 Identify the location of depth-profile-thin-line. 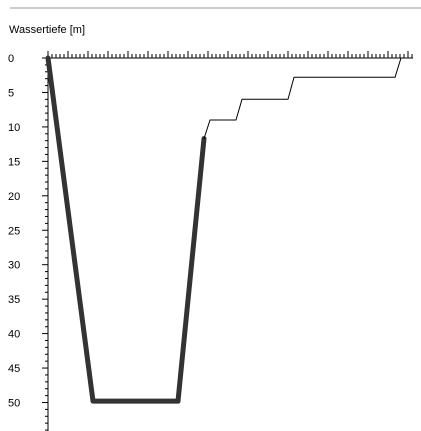
(302, 98).